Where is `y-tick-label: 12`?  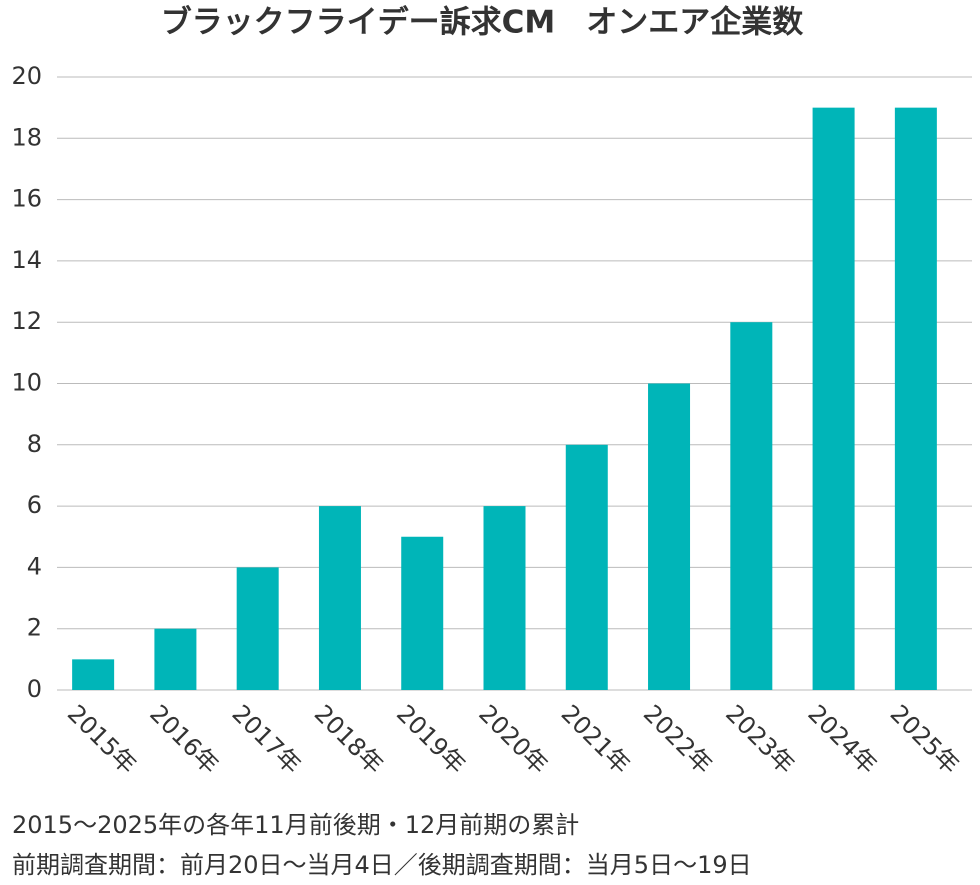 y-tick-label: 12 is located at coordinates (26, 321).